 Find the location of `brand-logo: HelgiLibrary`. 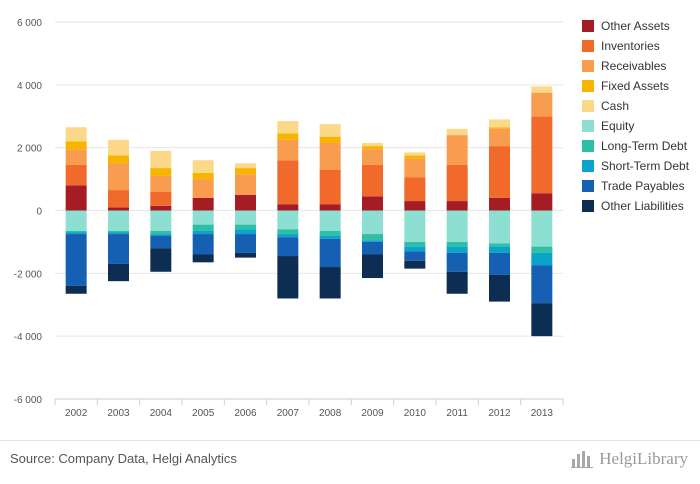

brand-logo: HelgiLibrary is located at coordinates (629, 459).